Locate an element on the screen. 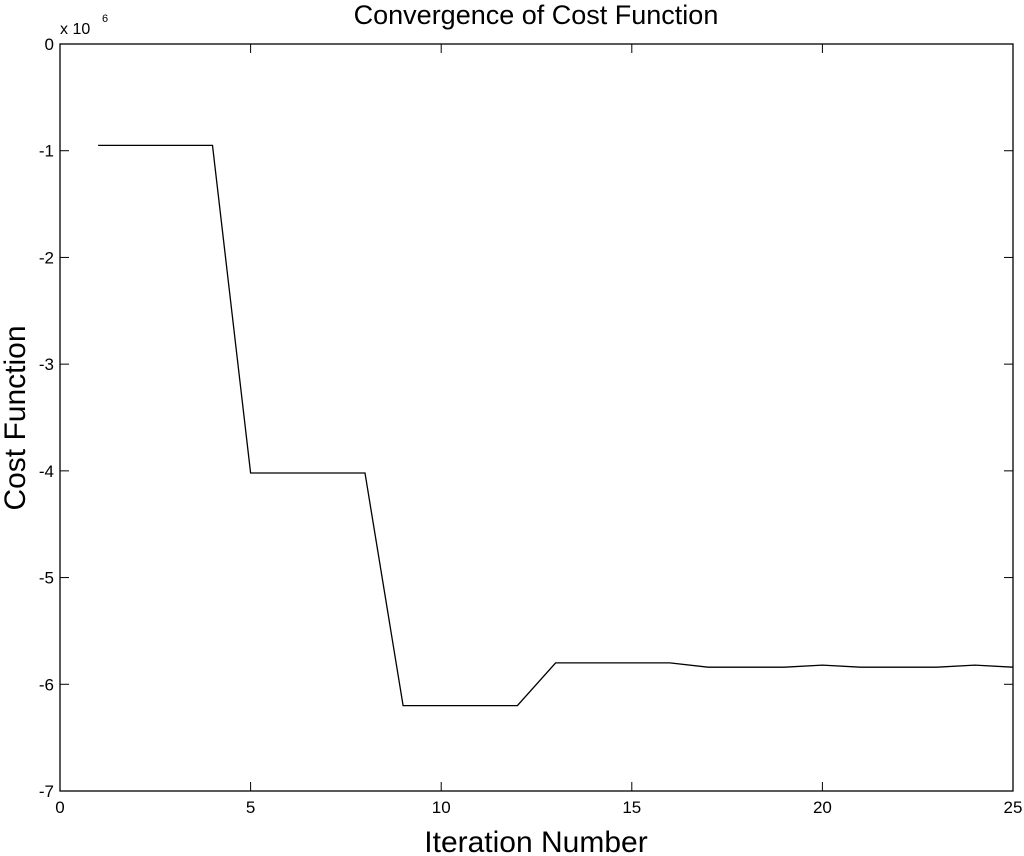 This screenshot has height=856, width=1024. x-tick-label: 25 is located at coordinates (1013, 807).